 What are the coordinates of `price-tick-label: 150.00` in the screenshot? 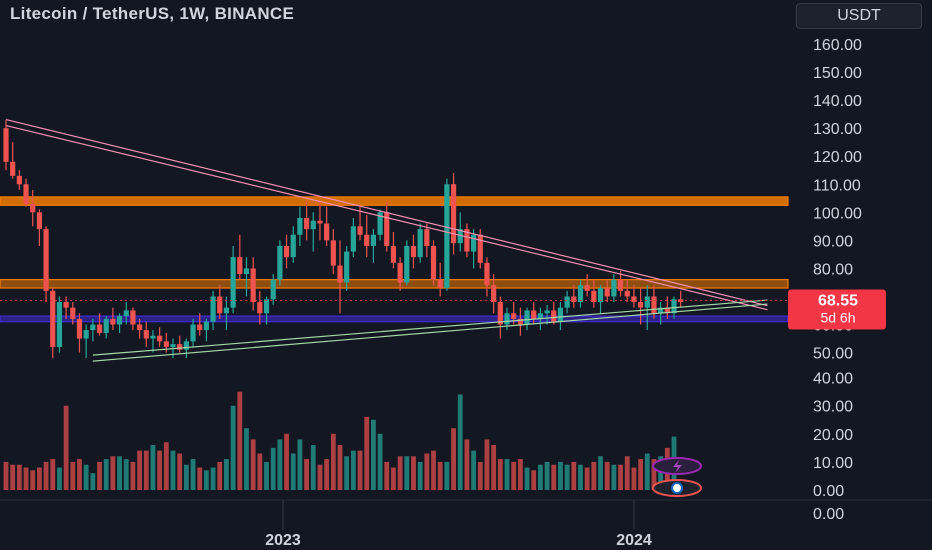 It's located at (837, 73).